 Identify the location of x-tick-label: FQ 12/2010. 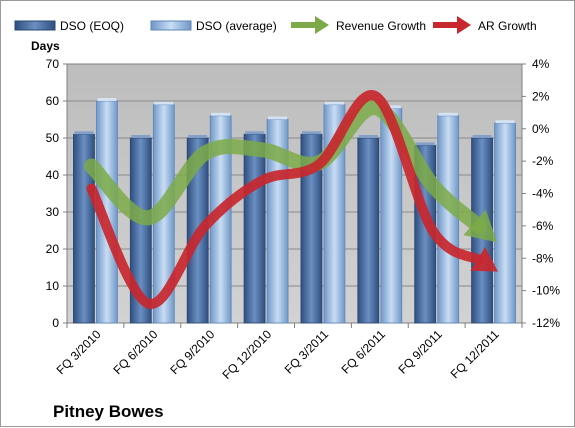
(246, 354).